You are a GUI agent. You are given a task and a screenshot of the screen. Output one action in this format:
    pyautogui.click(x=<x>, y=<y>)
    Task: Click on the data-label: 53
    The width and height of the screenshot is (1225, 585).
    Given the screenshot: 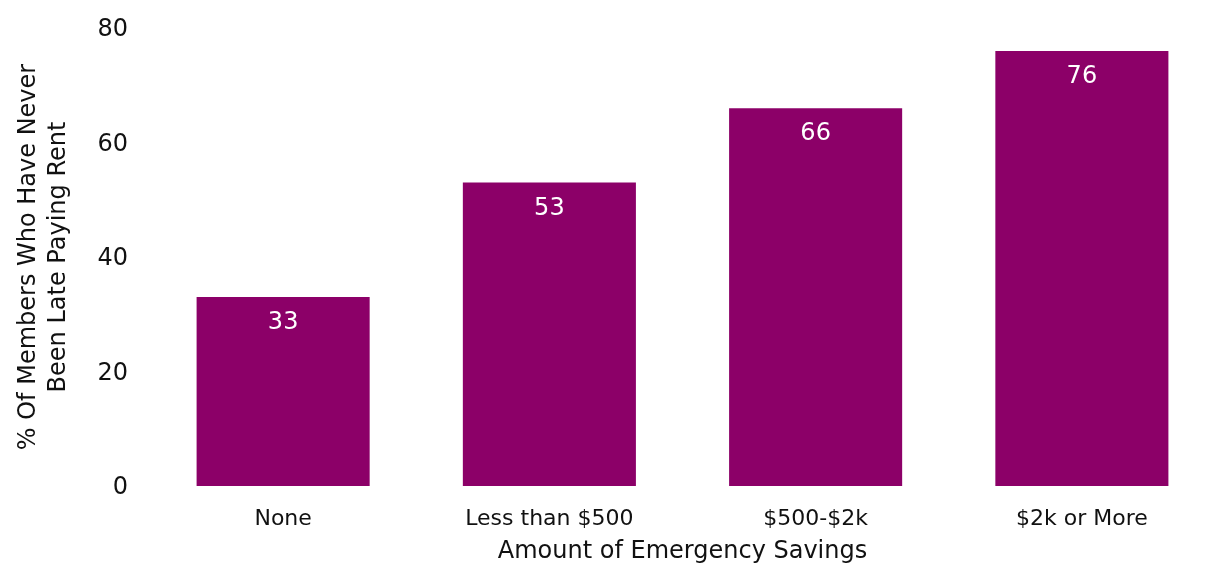 What is the action you would take?
    pyautogui.click(x=549, y=206)
    